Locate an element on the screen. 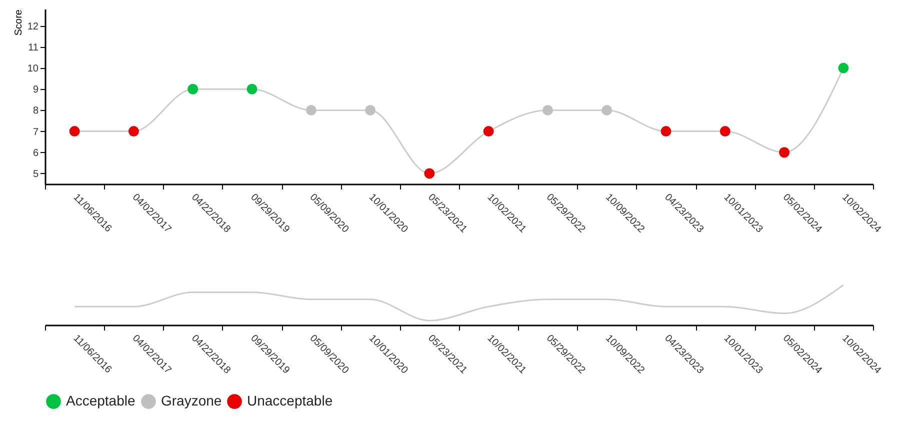 The height and width of the screenshot is (424, 905). y-tick-label: 7 is located at coordinates (35, 132).